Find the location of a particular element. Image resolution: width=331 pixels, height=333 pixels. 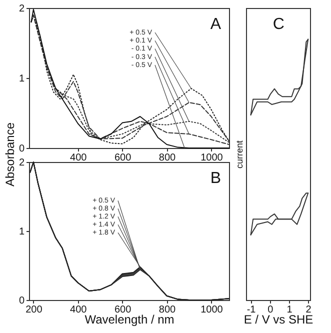

y-axis-title: current is located at coordinates (239, 154).